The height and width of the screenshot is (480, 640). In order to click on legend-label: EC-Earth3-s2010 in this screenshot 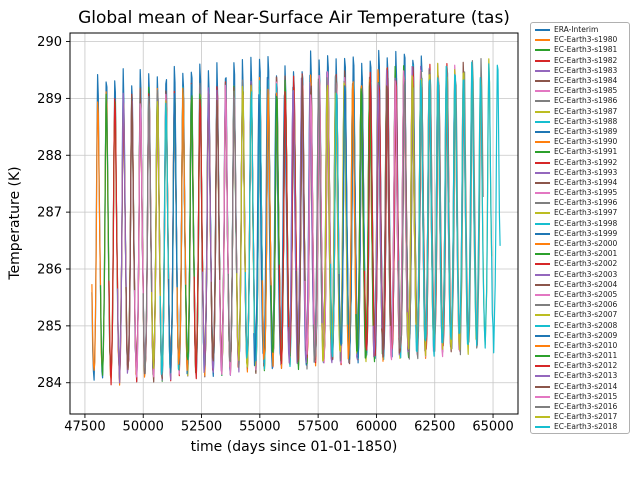, I will do `click(586, 345)`.